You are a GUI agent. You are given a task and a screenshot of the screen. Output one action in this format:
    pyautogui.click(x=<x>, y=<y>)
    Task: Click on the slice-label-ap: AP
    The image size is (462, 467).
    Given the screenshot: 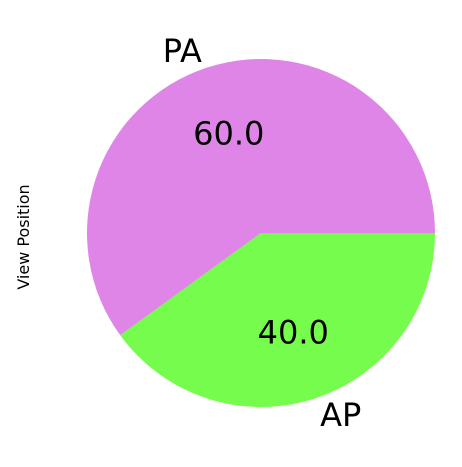 What is the action you would take?
    pyautogui.click(x=340, y=415)
    